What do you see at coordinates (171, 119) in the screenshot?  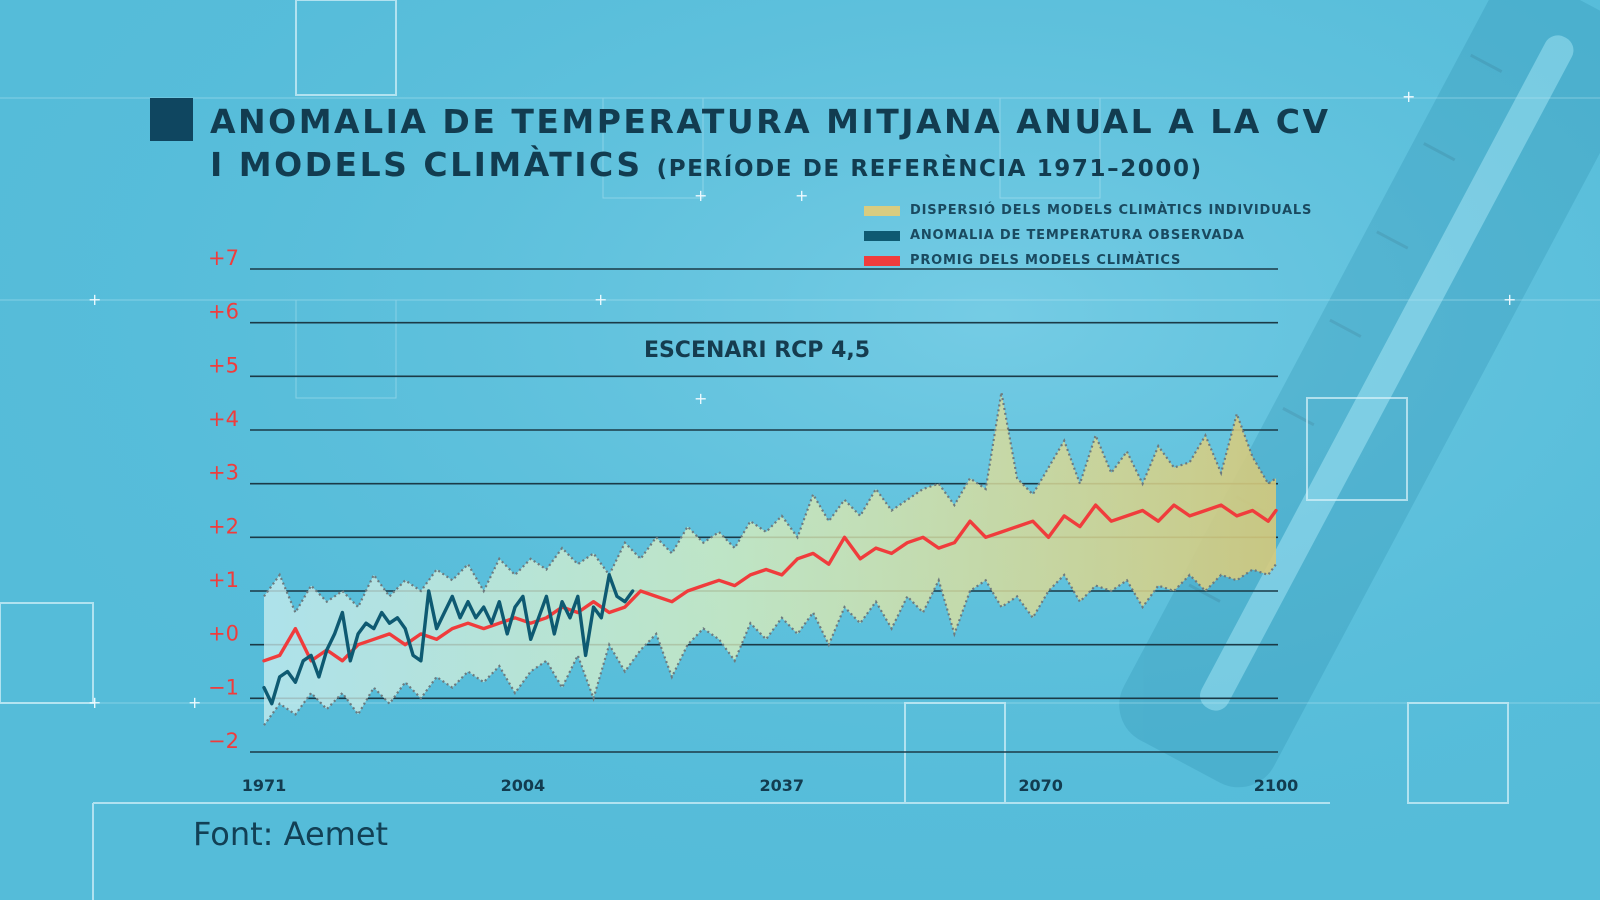 I see `title-marker` at bounding box center [171, 119].